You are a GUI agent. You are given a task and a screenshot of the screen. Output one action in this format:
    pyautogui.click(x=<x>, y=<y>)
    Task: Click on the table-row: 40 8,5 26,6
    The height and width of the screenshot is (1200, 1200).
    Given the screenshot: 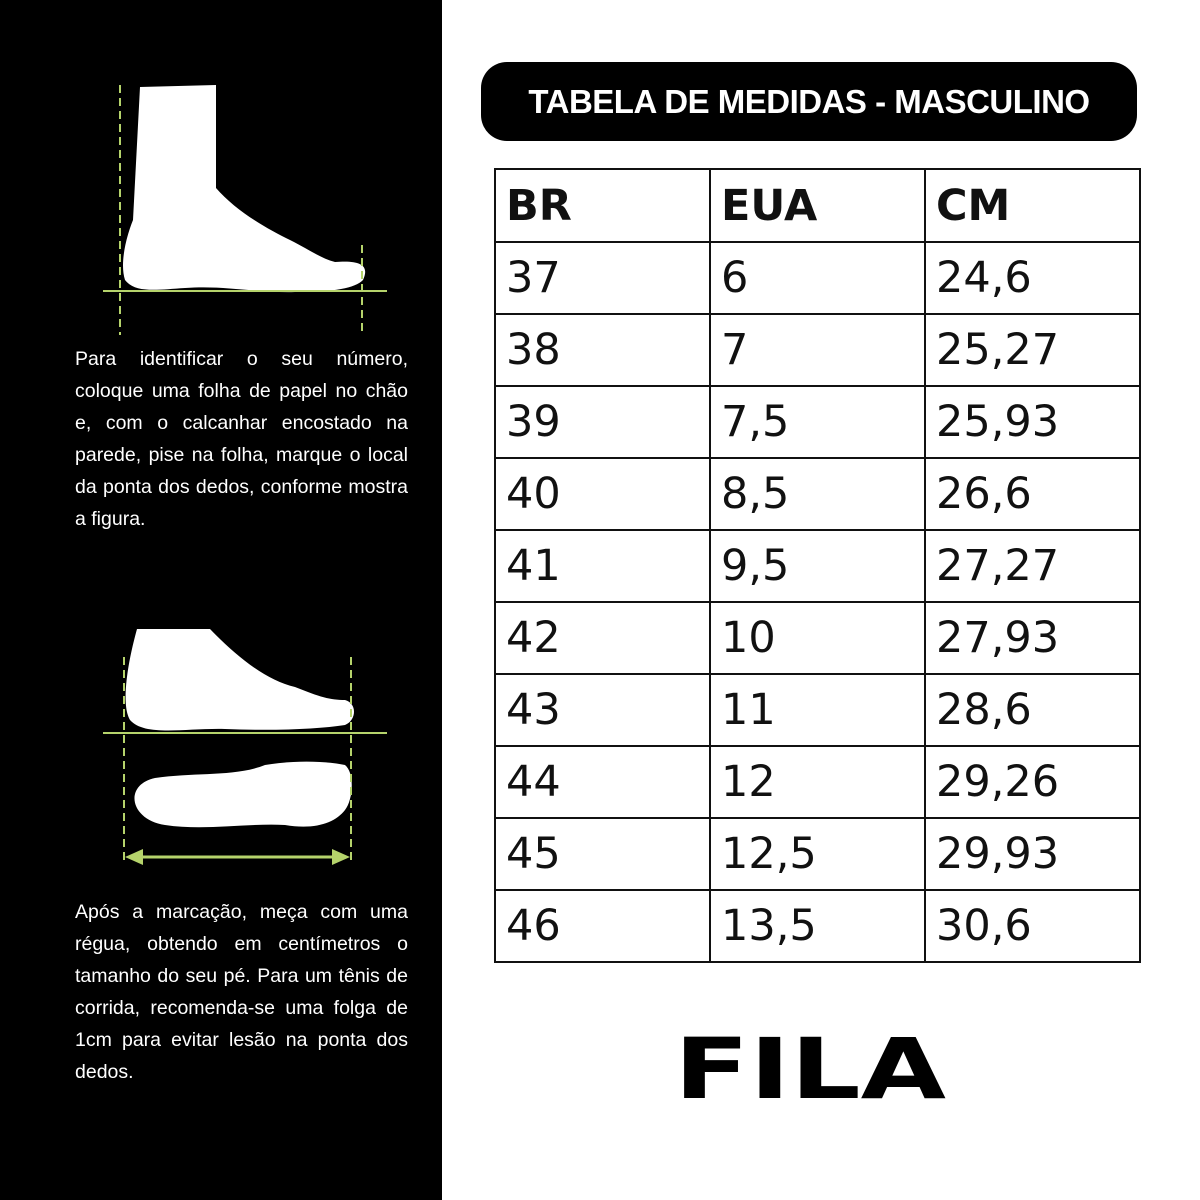 What is the action you would take?
    pyautogui.click(x=817, y=494)
    